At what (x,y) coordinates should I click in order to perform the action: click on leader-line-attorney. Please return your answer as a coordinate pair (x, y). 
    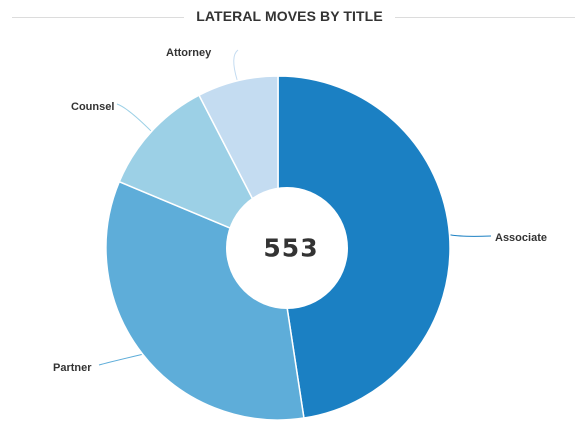
    Looking at the image, I should click on (236, 65).